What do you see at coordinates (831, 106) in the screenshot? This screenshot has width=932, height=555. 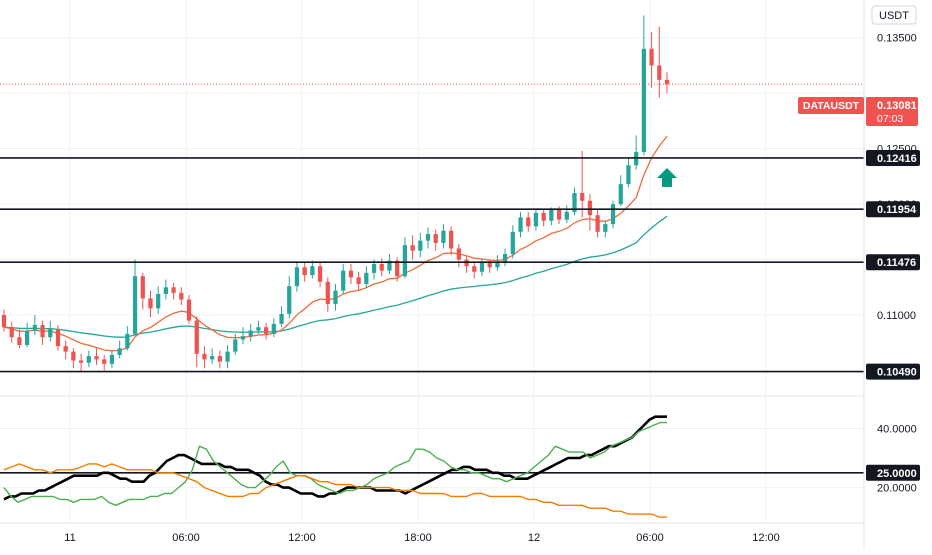 I see `symbol-label: DATAUSDT` at bounding box center [831, 106].